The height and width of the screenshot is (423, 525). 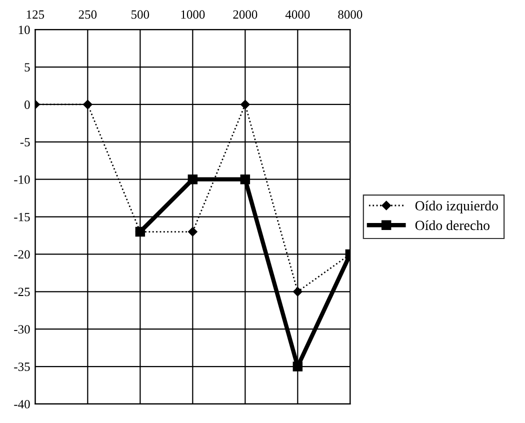 What do you see at coordinates (22, 404) in the screenshot?
I see `y-tick-label: -40` at bounding box center [22, 404].